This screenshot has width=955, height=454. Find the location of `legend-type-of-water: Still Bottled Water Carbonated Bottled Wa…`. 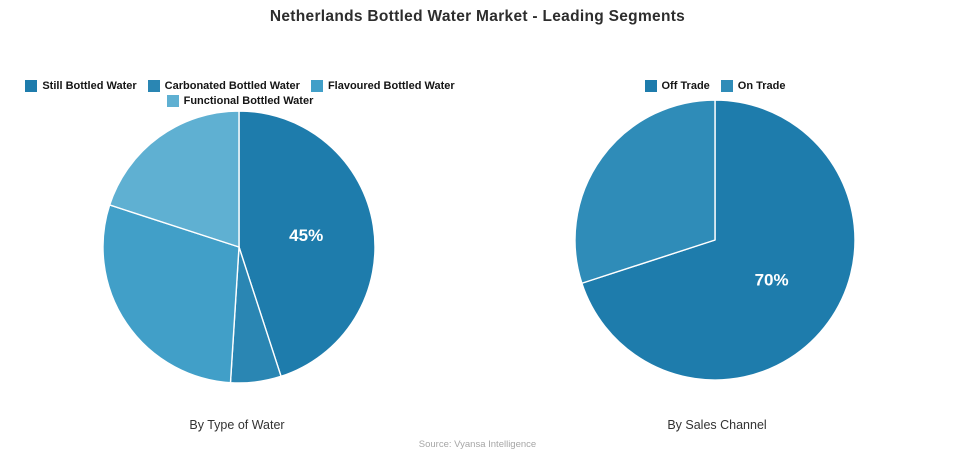

legend-type-of-water: Still Bottled Water Carbonated Bottled Wa… is located at coordinates (240, 93).